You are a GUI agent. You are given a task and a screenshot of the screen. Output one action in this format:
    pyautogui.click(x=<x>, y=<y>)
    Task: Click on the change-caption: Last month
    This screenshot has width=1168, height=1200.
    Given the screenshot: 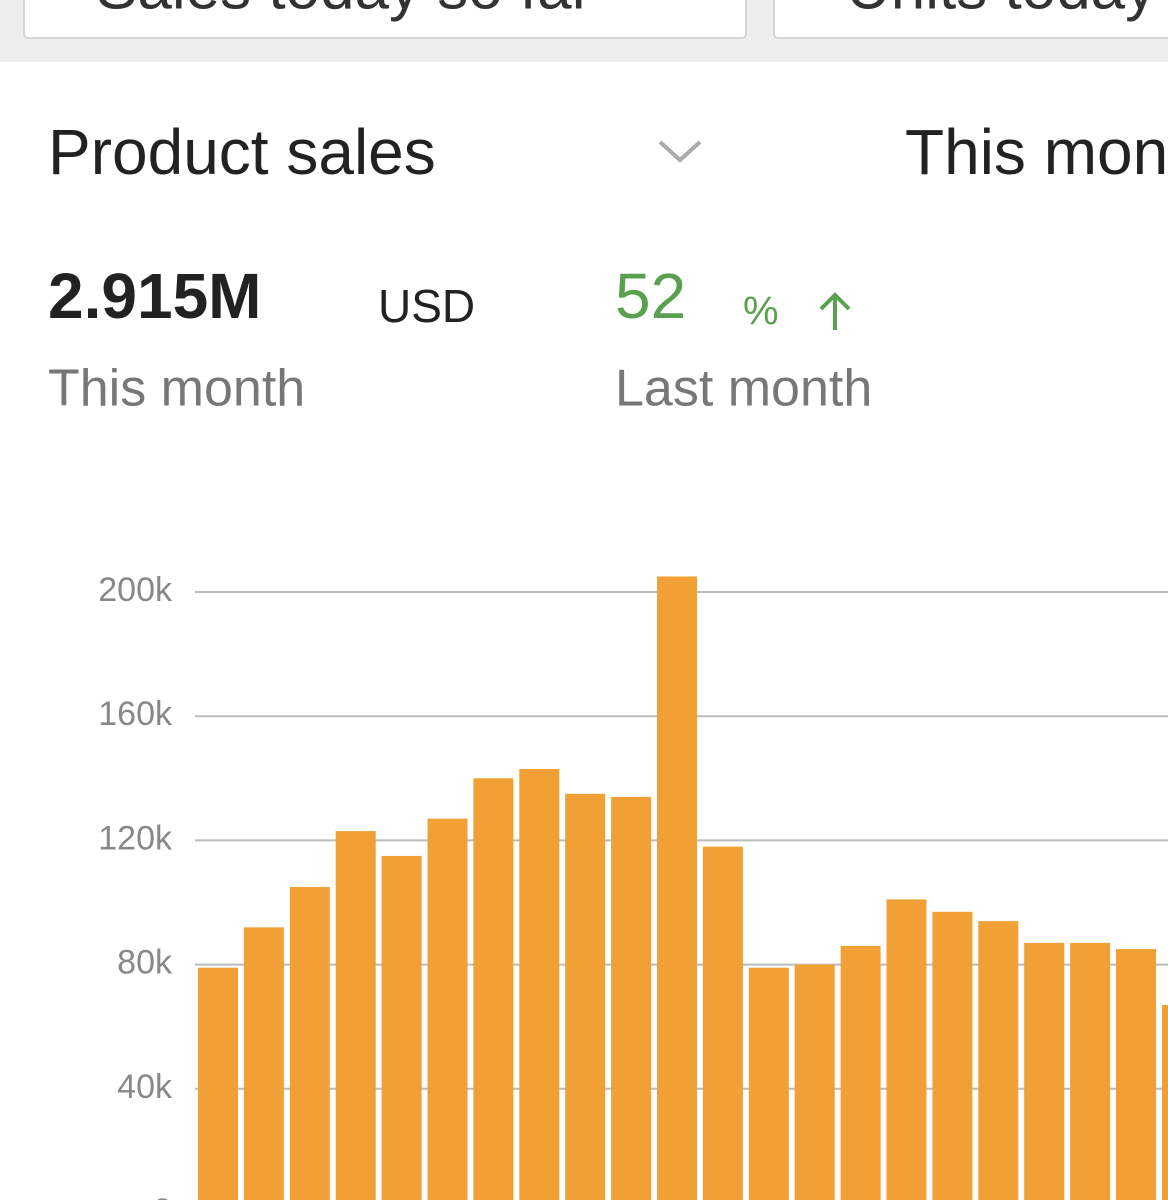 What is the action you would take?
    pyautogui.click(x=743, y=389)
    